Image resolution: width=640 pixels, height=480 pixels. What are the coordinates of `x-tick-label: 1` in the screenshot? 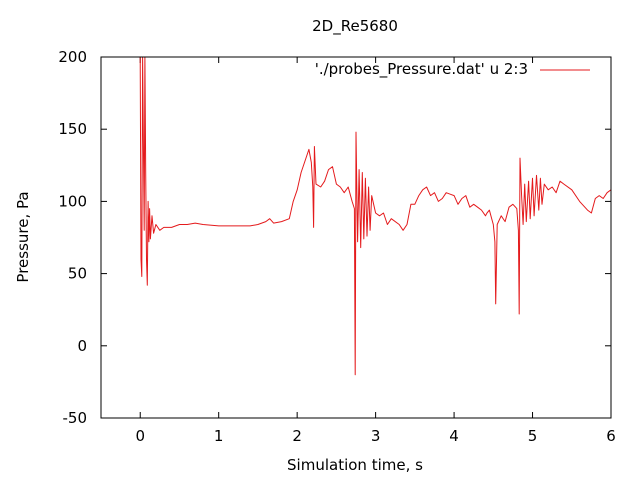 It's located at (219, 436).